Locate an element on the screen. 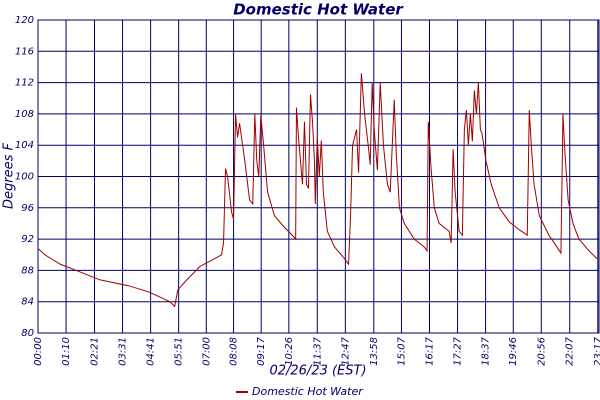  x-tick-label: 03:31 is located at coordinates (123, 351).